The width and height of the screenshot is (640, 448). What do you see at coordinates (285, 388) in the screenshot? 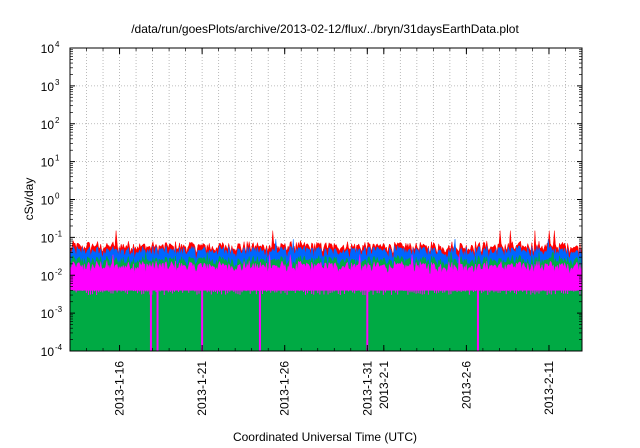
I see `x-tick-label: 2013-1-26` at bounding box center [285, 388].